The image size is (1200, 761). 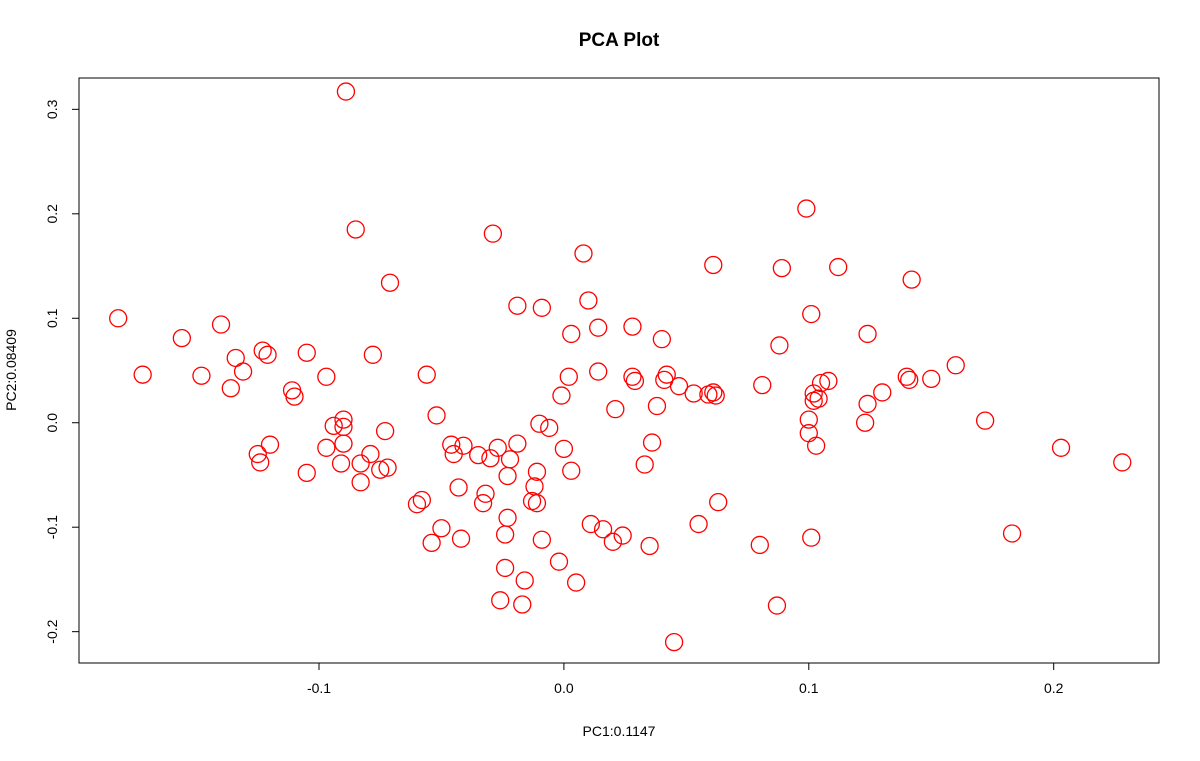 What do you see at coordinates (52, 109) in the screenshot?
I see `y-tick-label: 0.3` at bounding box center [52, 109].